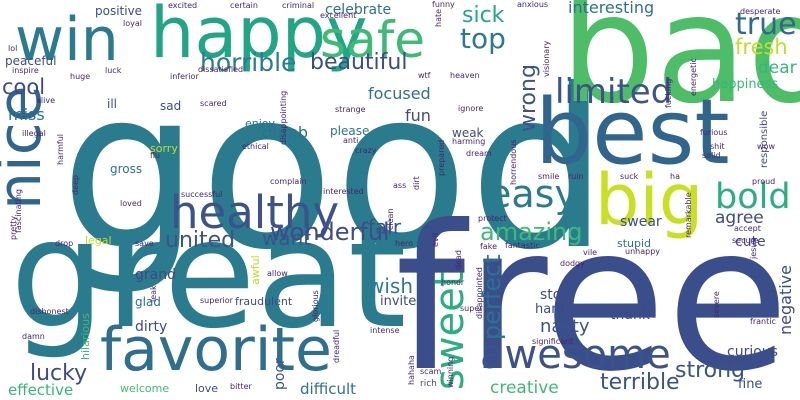  What do you see at coordinates (244, 5) in the screenshot?
I see `word-certain: certain` at bounding box center [244, 5].